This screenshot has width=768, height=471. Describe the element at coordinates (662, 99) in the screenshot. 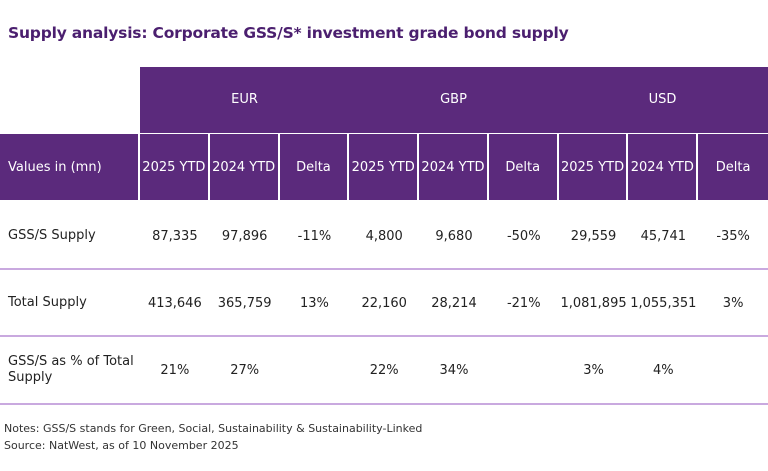

I see `currency-usd: USD` at that location.